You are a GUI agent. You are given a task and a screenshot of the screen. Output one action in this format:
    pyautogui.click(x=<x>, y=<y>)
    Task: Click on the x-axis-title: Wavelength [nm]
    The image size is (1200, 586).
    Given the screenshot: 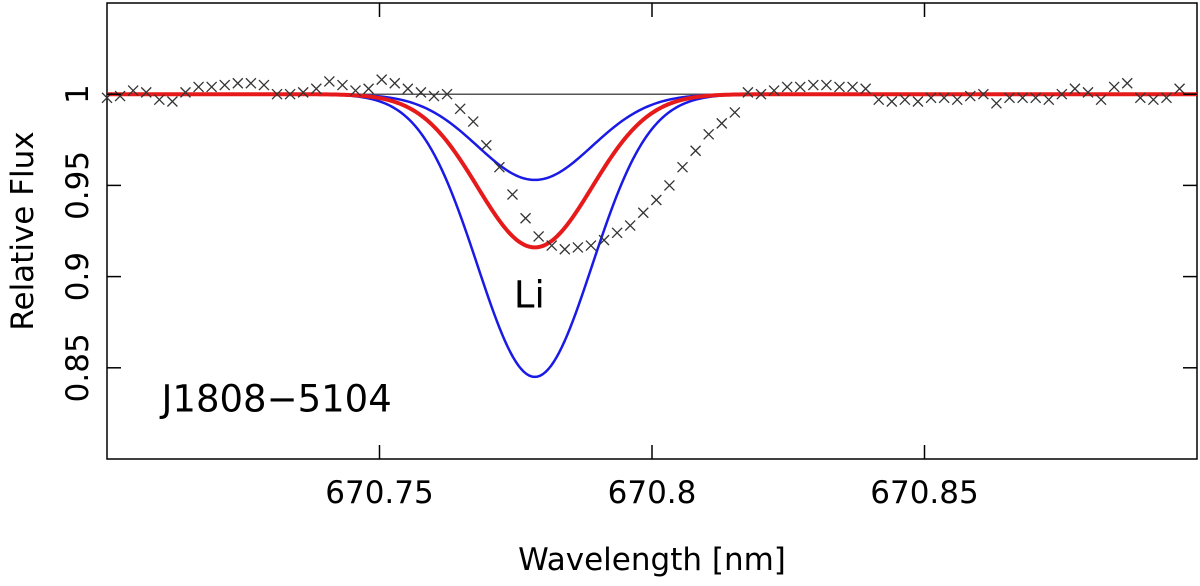 What is the action you would take?
    pyautogui.click(x=652, y=560)
    